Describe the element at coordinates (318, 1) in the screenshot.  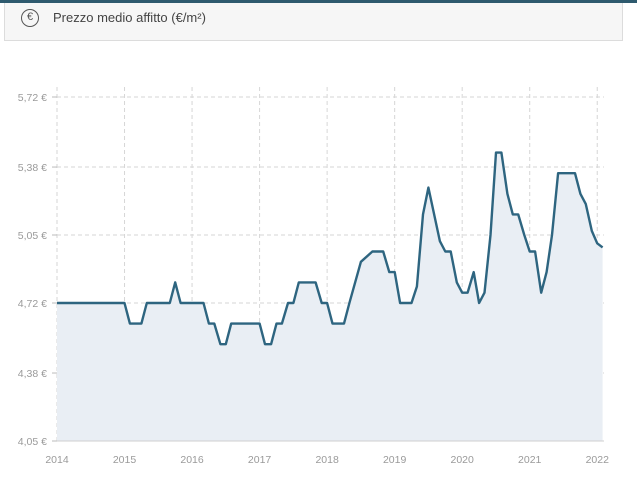
I see `top-accent-bar` at that location.